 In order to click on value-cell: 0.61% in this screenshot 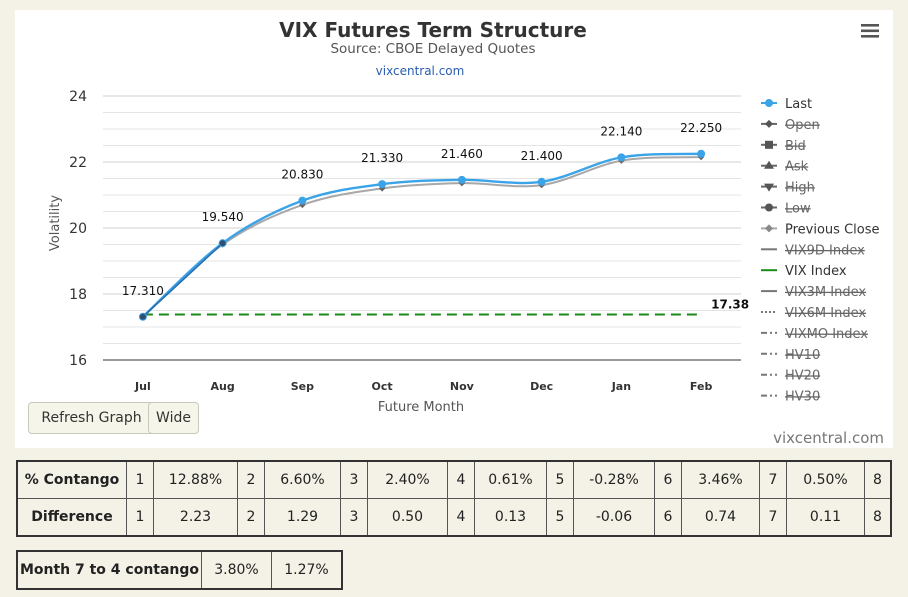, I will do `click(510, 479)`.